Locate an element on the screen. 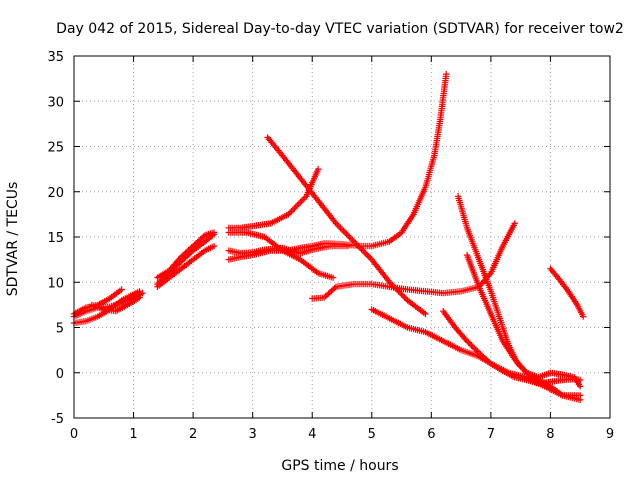 Image resolution: width=640 pixels, height=480 pixels. y-tick-label: 15 is located at coordinates (55, 238).